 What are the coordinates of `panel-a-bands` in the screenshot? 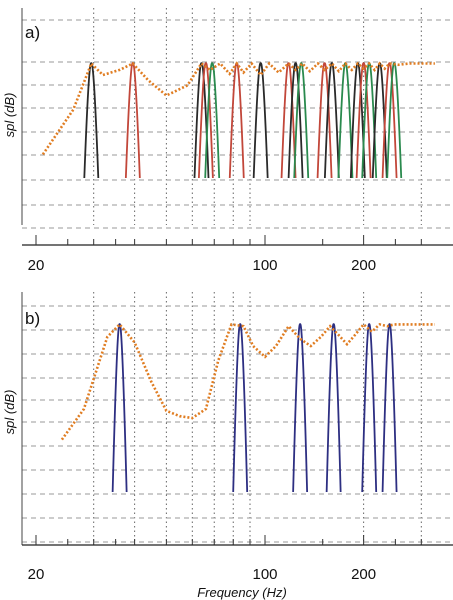 It's located at (243, 120).